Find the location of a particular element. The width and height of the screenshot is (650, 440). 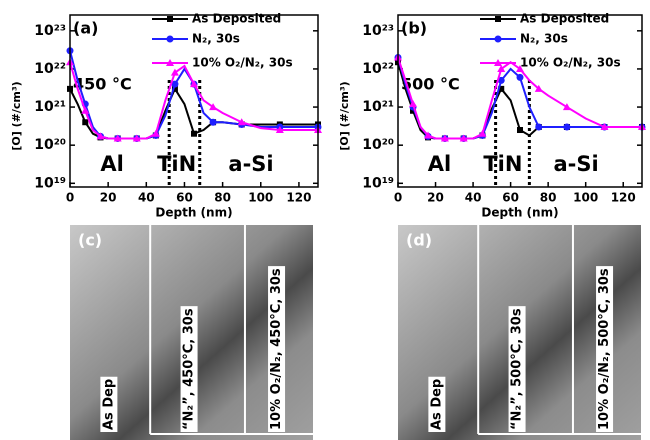

caption: 10% O₂/N₂, 500°C, 30s is located at coordinates (604, 349).